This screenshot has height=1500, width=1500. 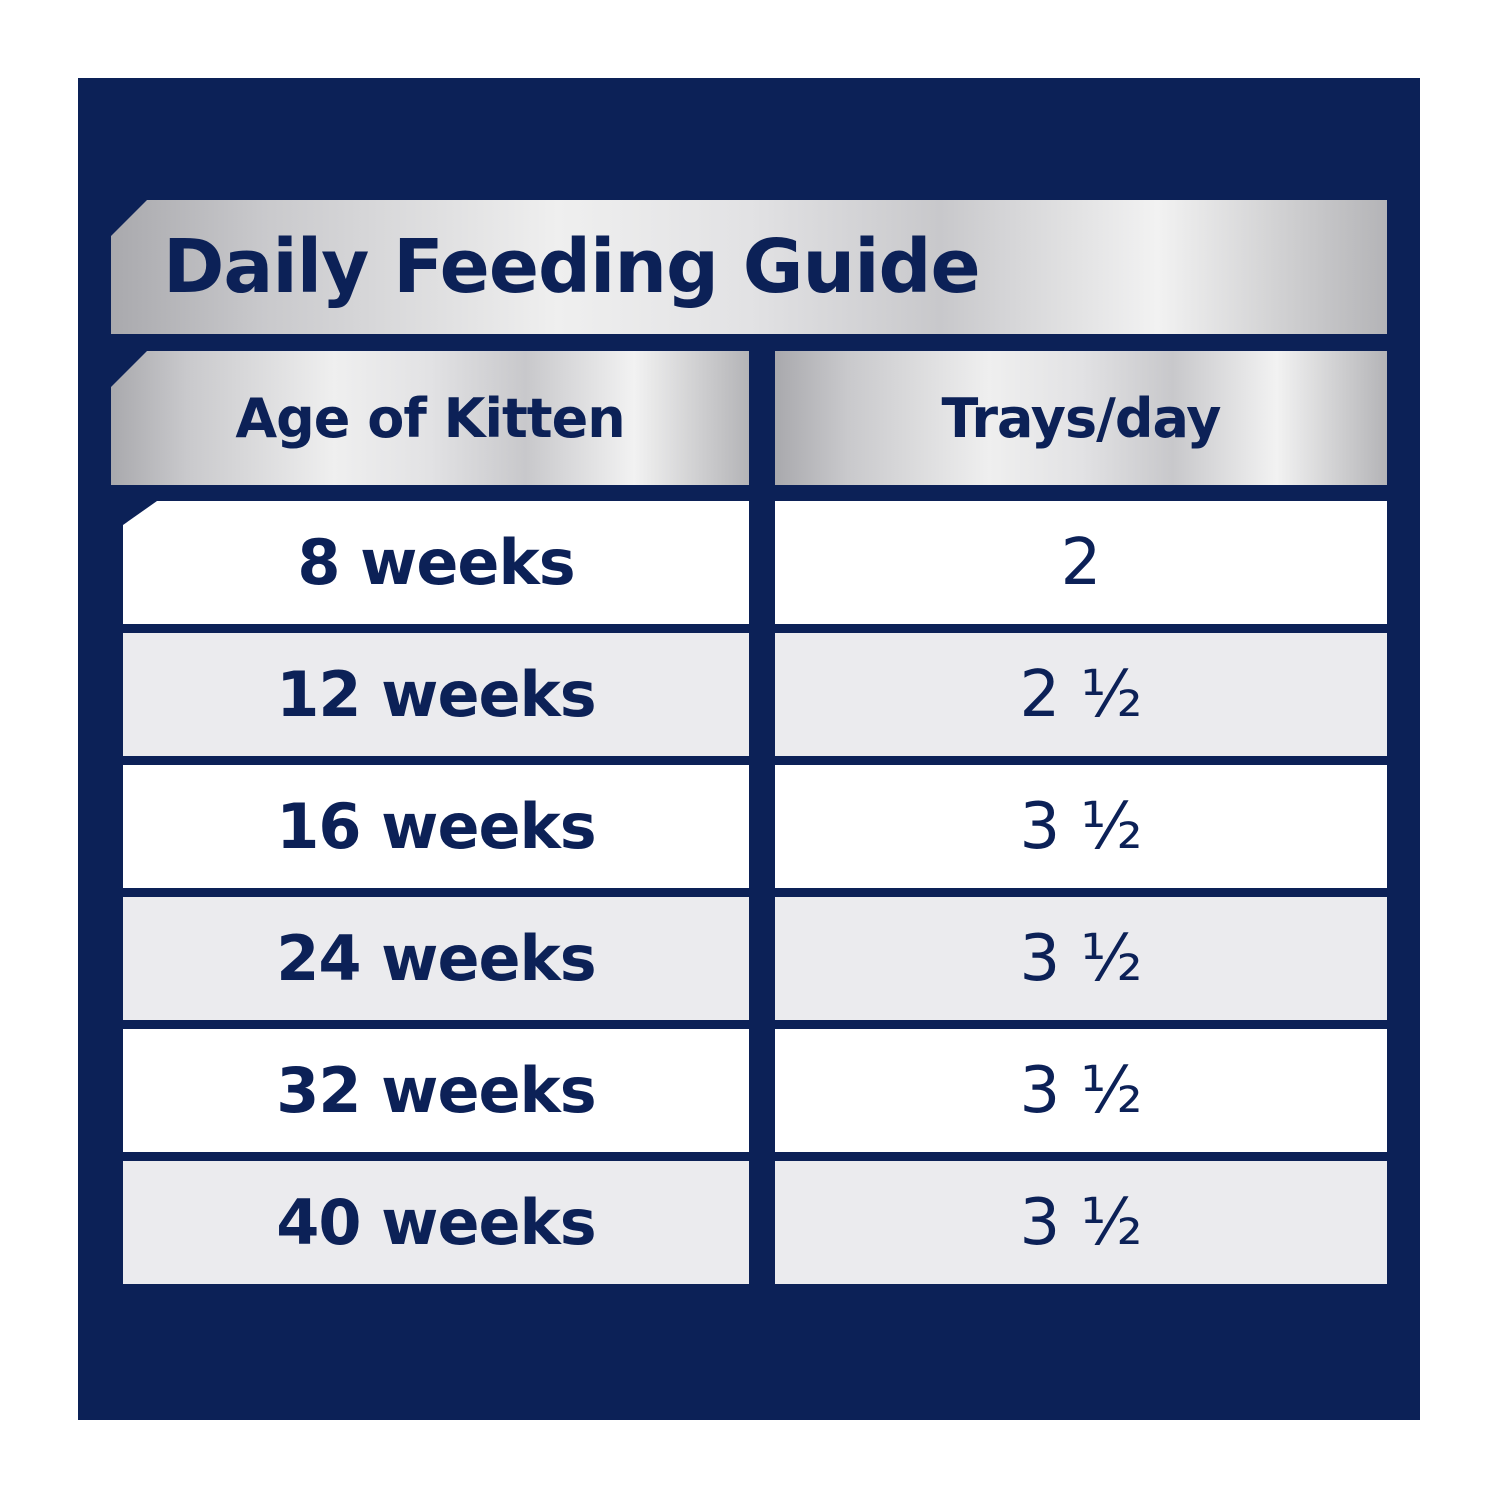 I want to click on column-header-trays: Trays/day, so click(x=1081, y=418).